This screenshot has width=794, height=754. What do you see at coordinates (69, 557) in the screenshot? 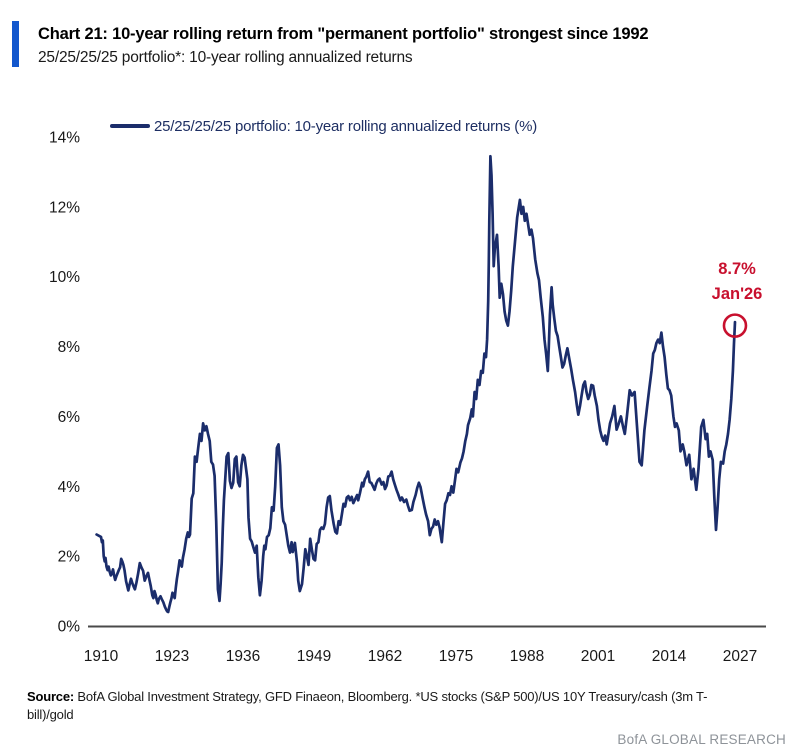
I see `y-axis-tick-label: 2%` at bounding box center [69, 557].